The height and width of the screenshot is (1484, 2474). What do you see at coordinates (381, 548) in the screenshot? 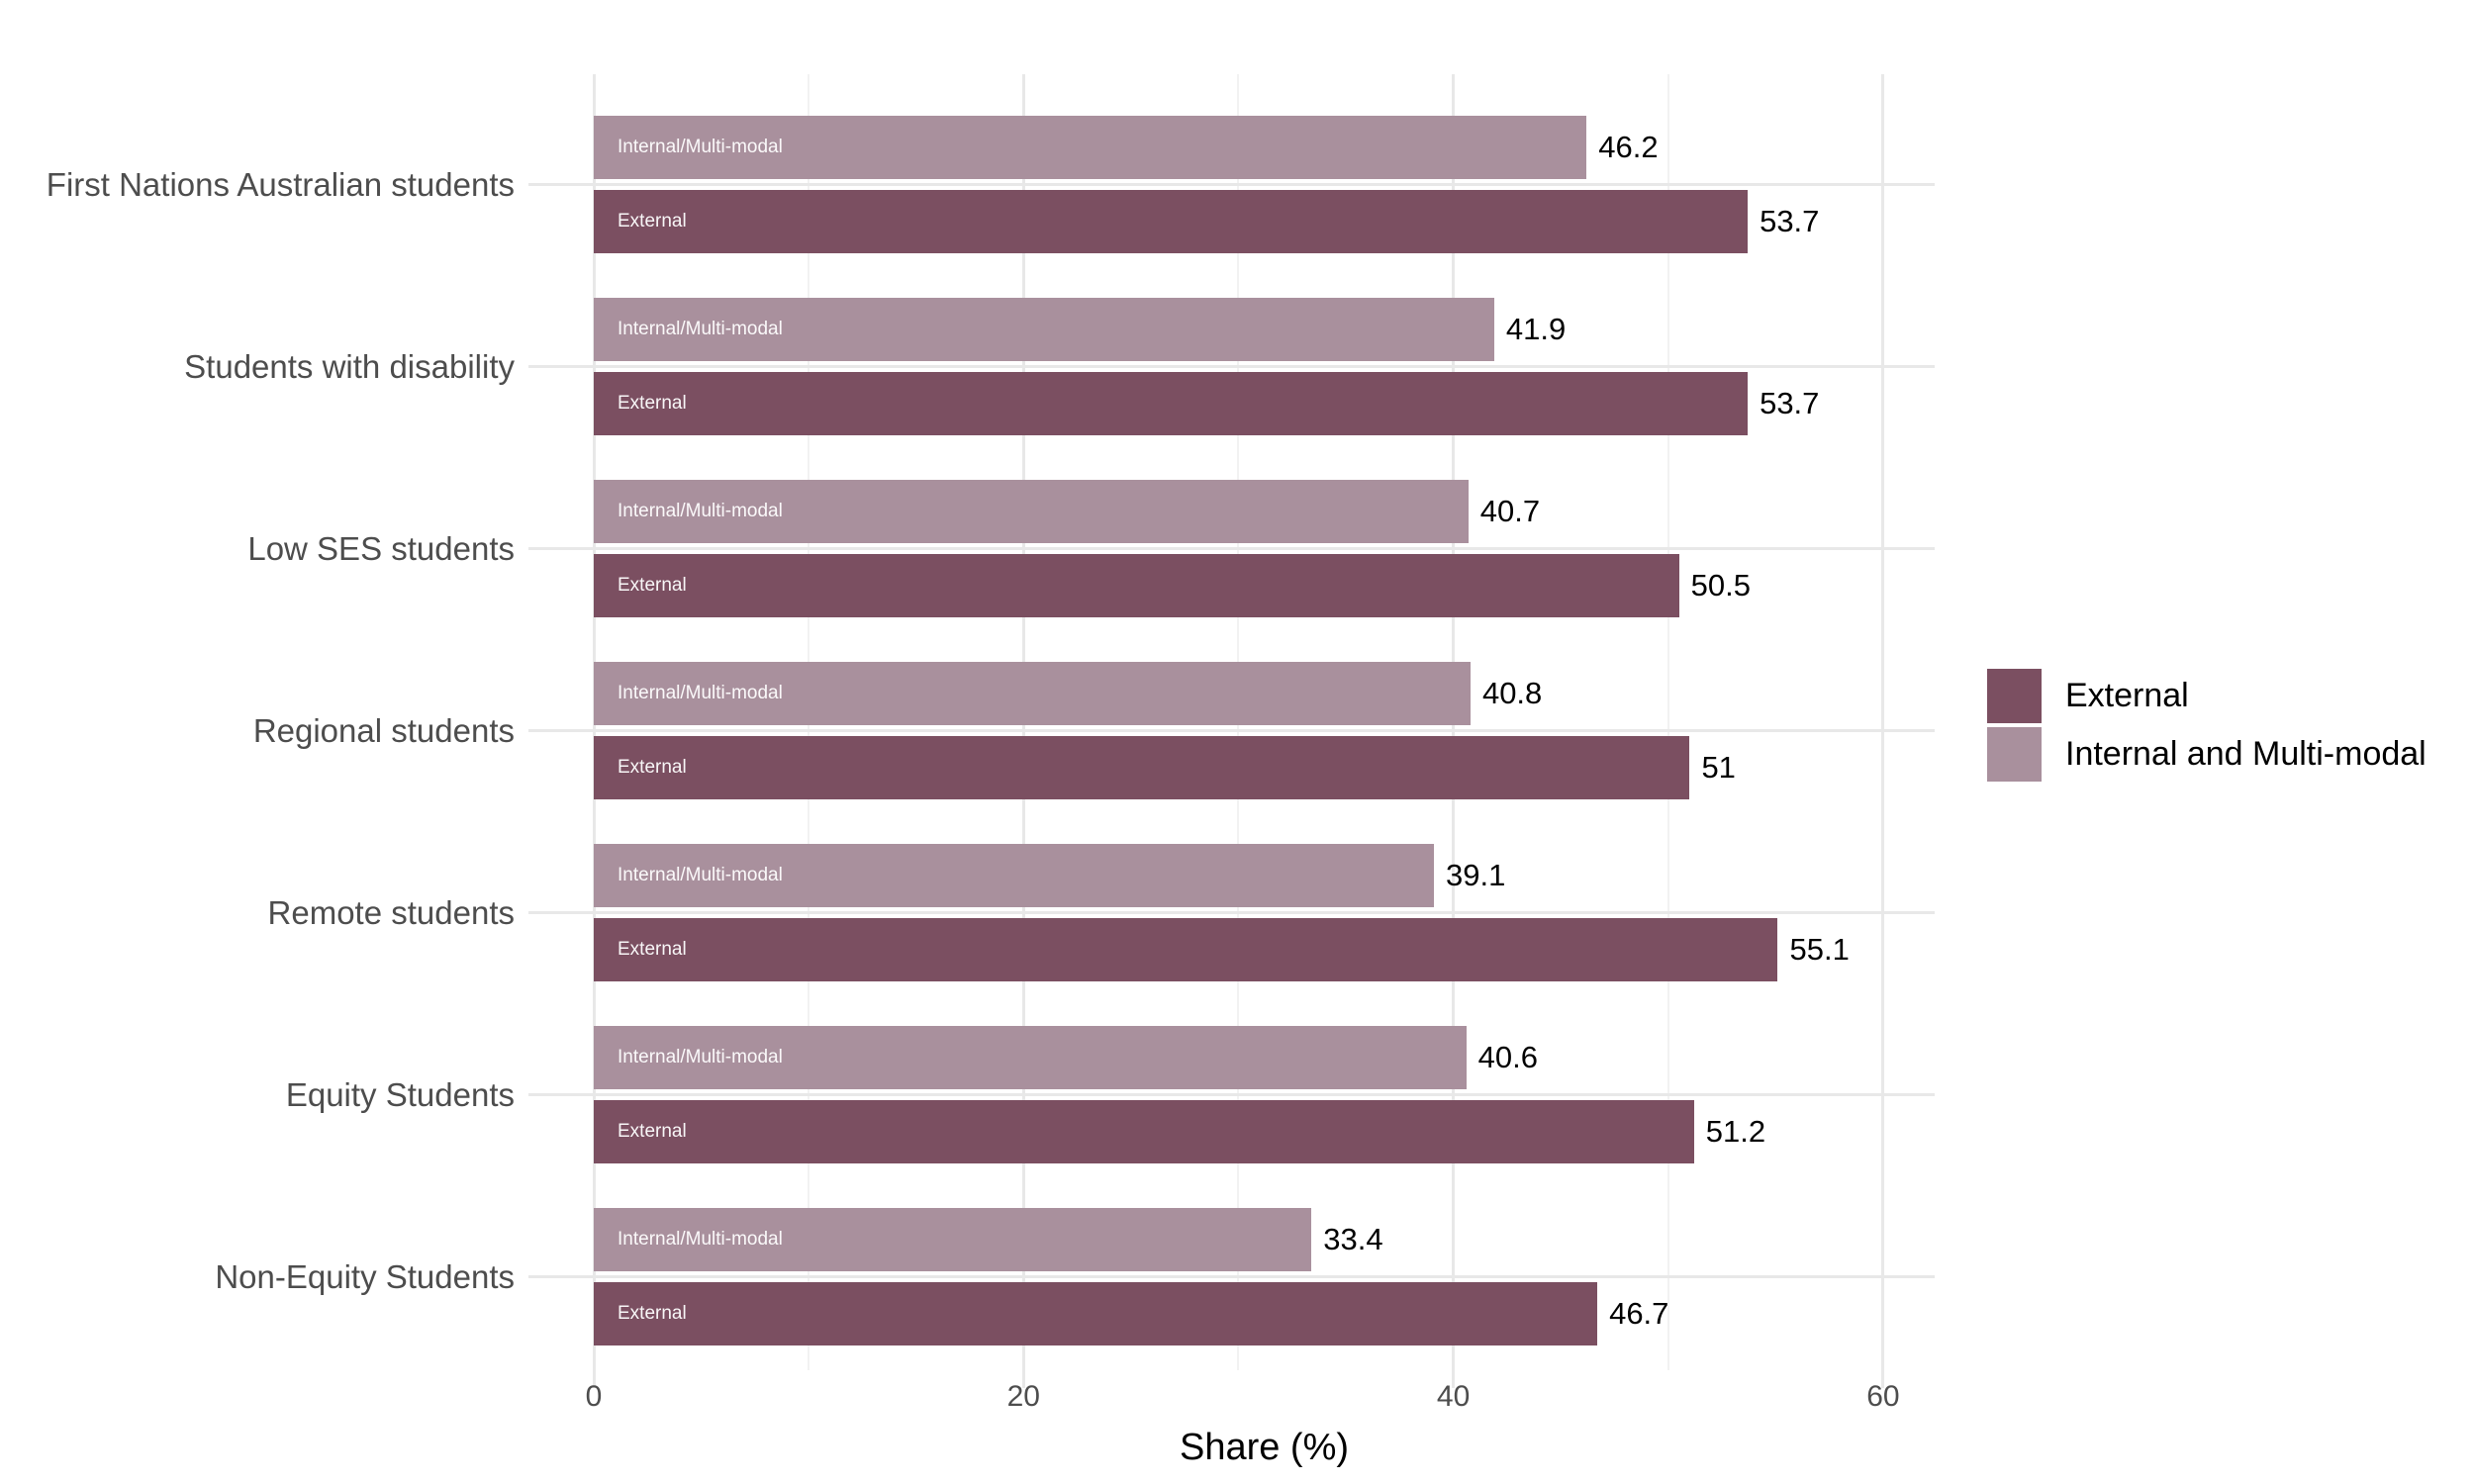
I see `category-label: Low SES students` at bounding box center [381, 548].